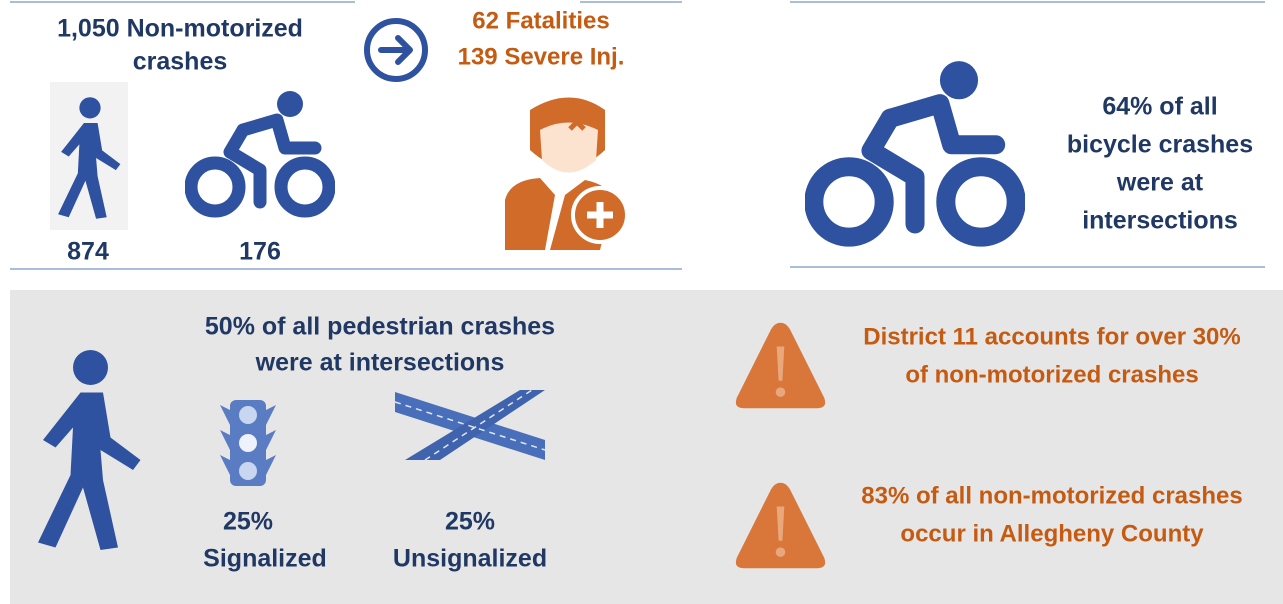  Describe the element at coordinates (265, 559) in the screenshot. I see `signalized-label: Signalized` at that location.